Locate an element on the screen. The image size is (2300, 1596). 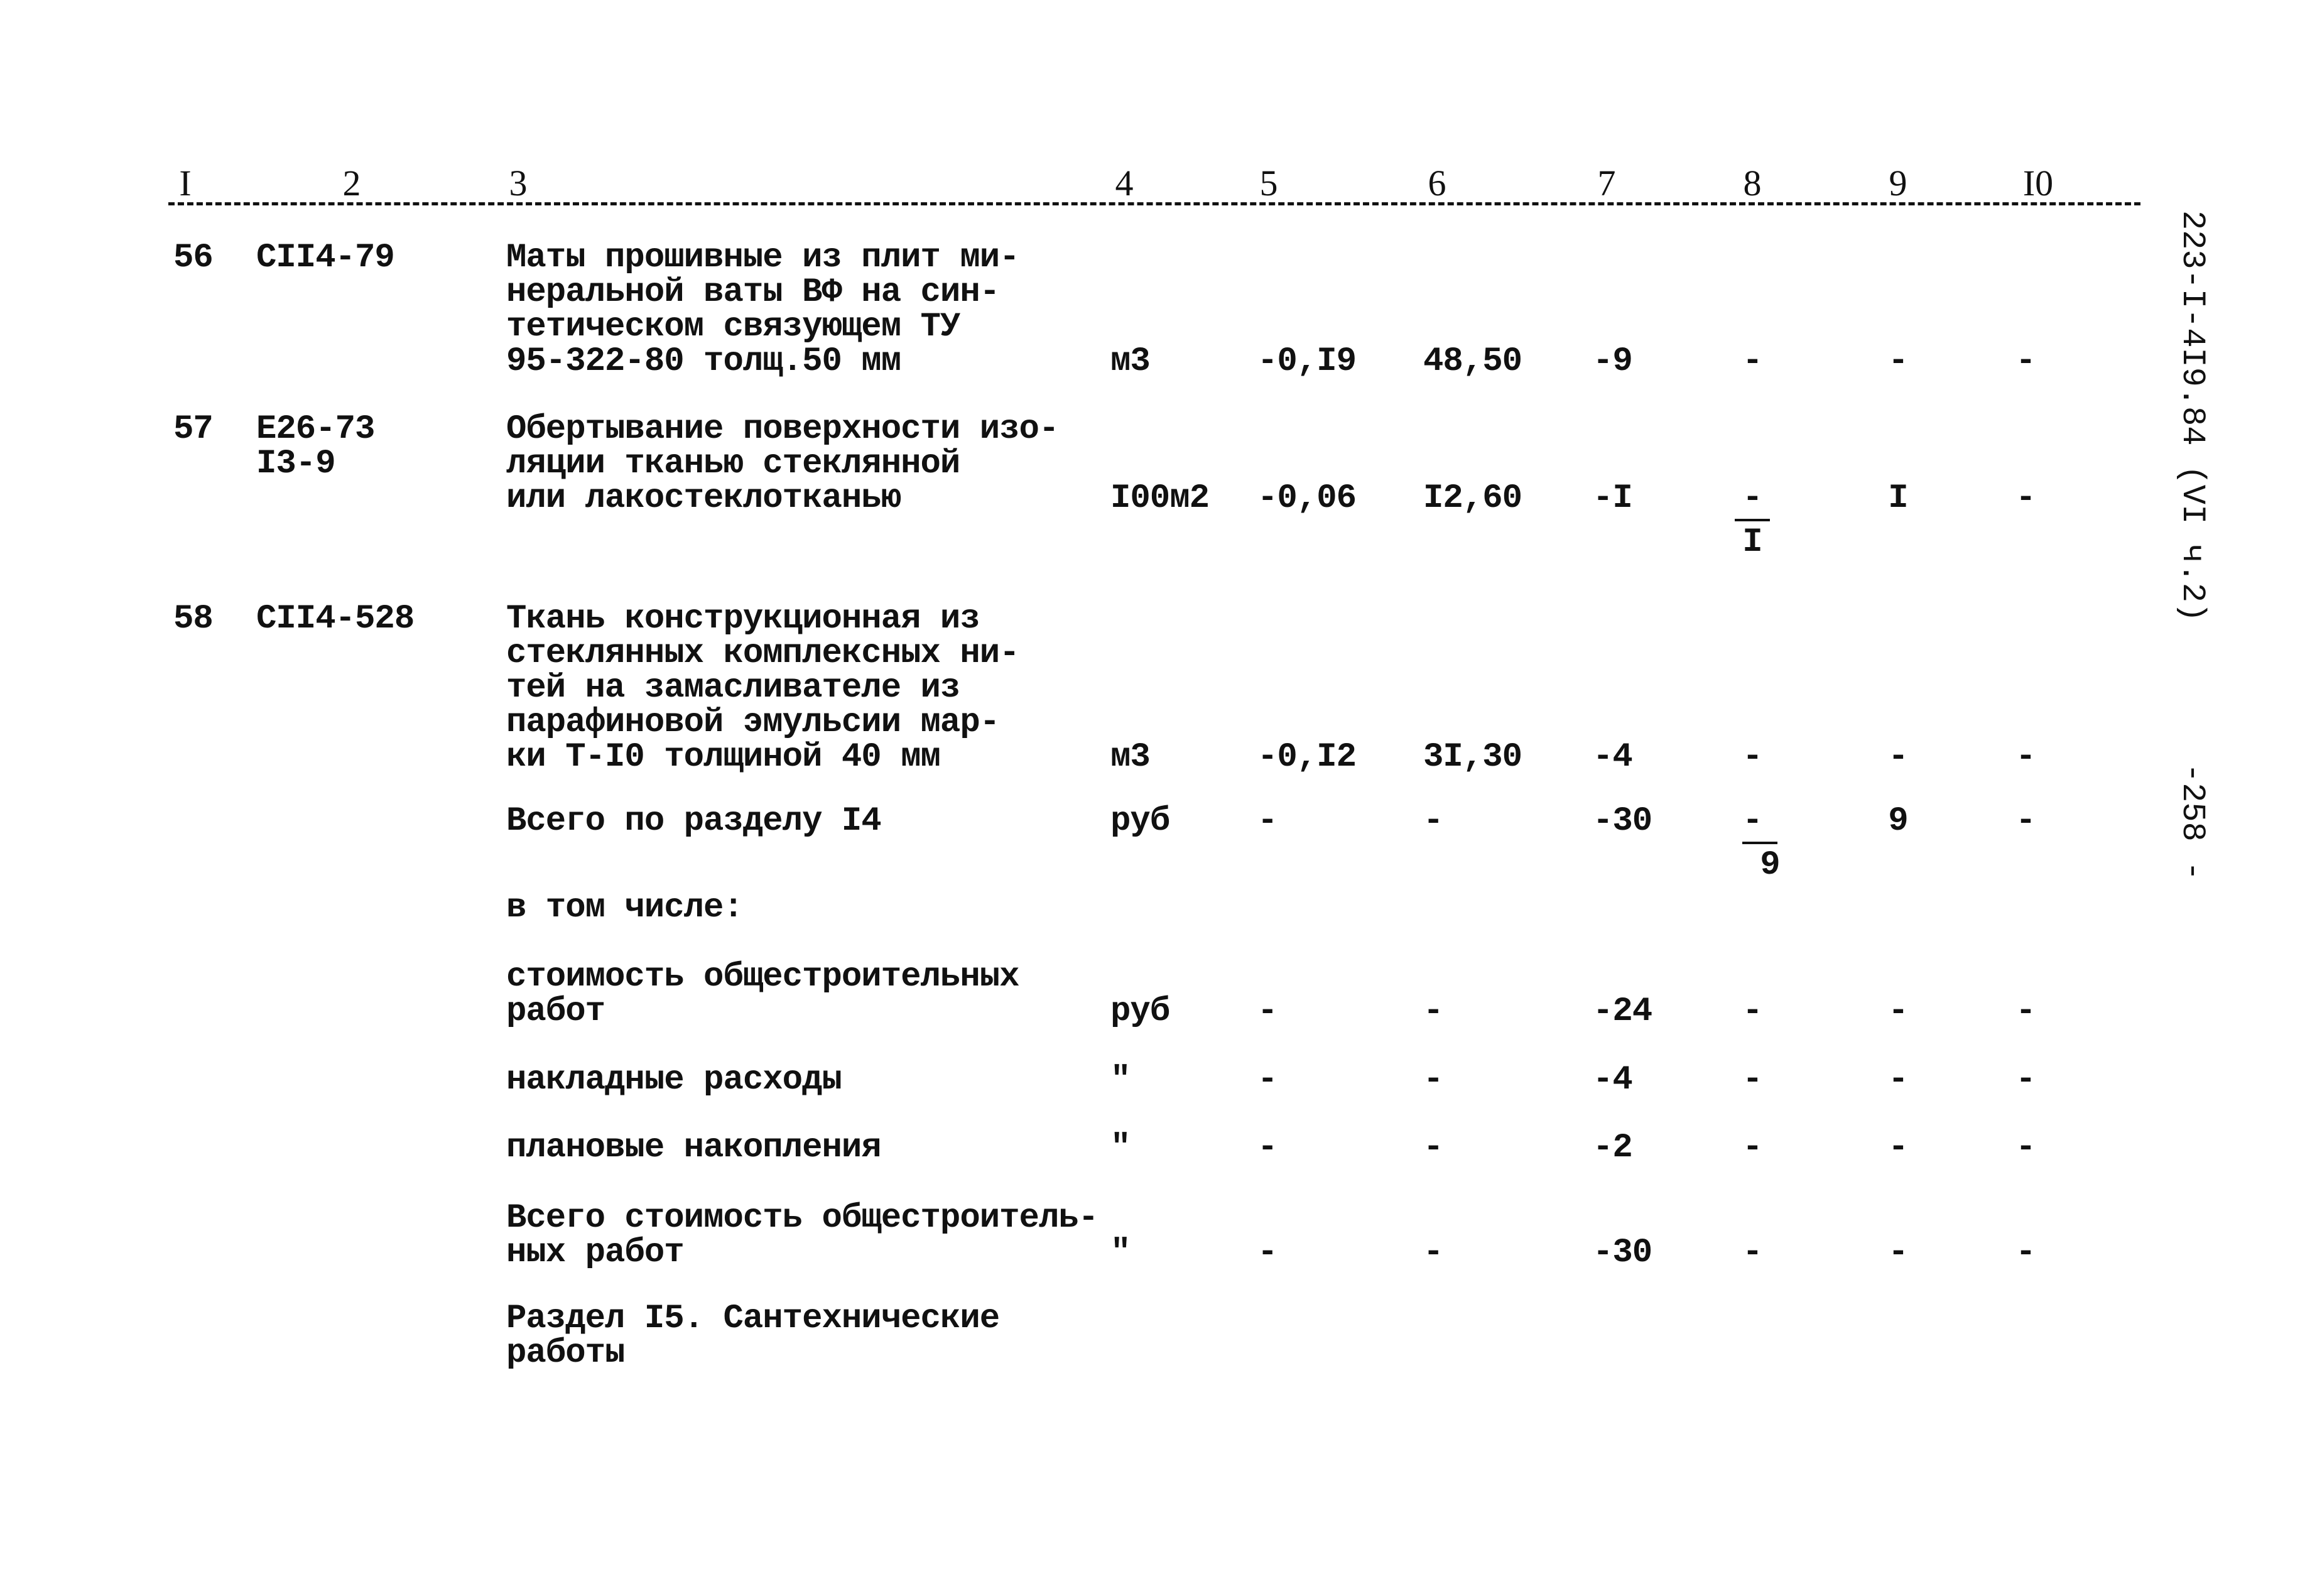
row-description: 95-322-80 толщ.50 мм is located at coordinates (703, 361).